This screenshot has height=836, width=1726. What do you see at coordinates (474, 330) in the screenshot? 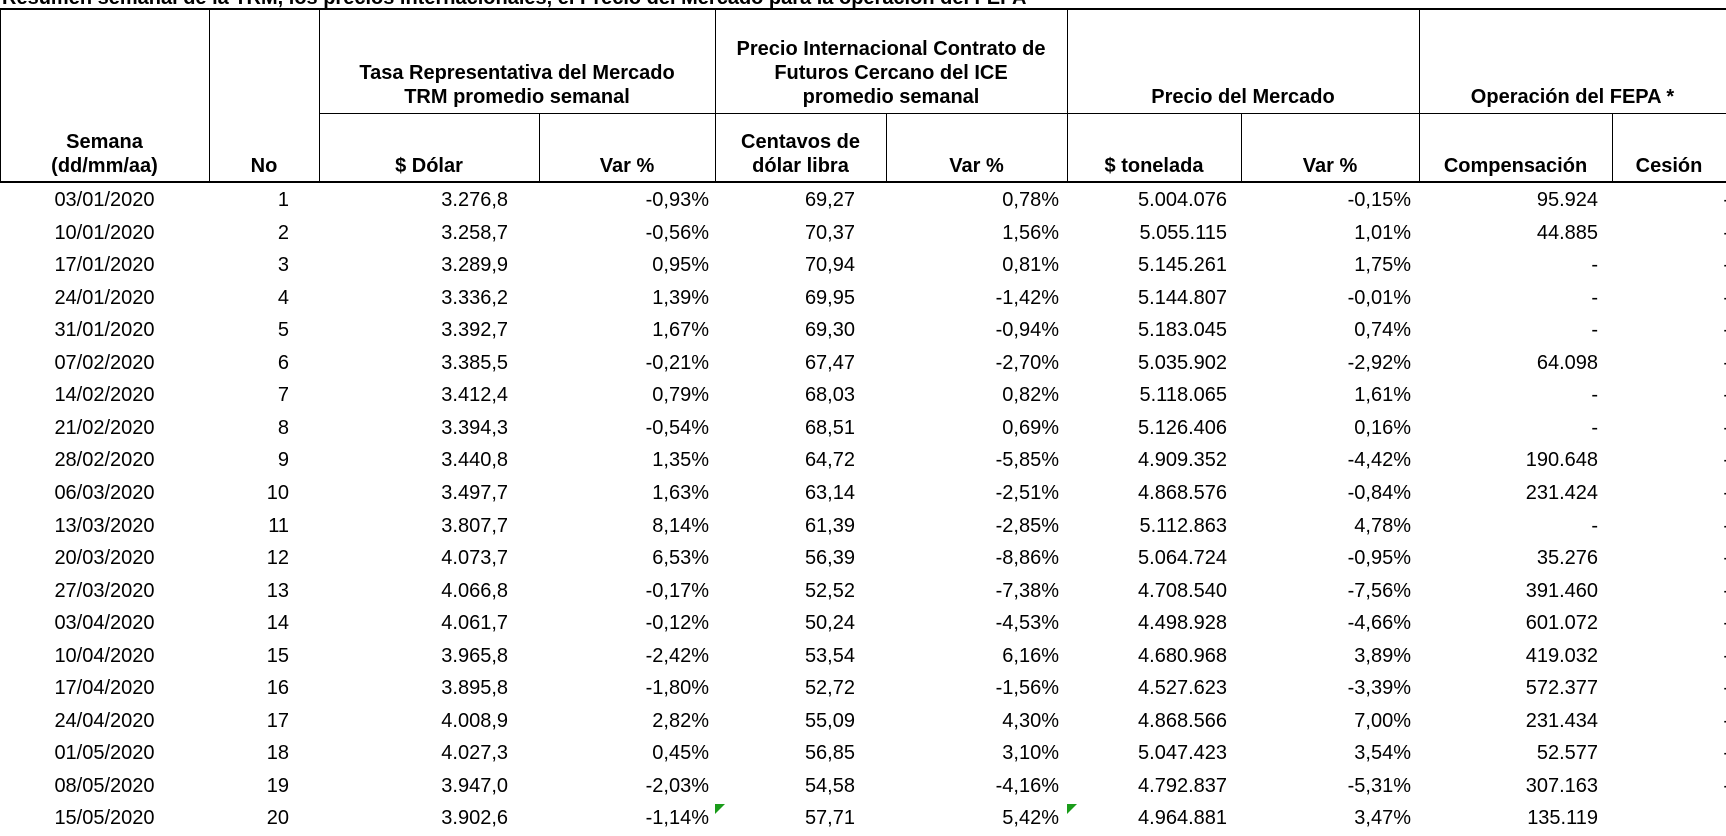
I see `table-cell: 3.392,7` at bounding box center [474, 330].